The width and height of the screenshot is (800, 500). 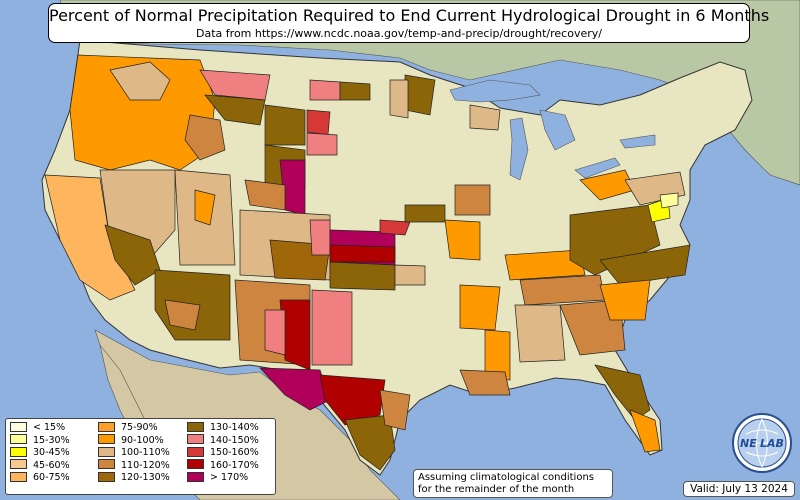 What do you see at coordinates (645, 265) in the screenshot?
I see `region-north-carolina-dark` at bounding box center [645, 265].